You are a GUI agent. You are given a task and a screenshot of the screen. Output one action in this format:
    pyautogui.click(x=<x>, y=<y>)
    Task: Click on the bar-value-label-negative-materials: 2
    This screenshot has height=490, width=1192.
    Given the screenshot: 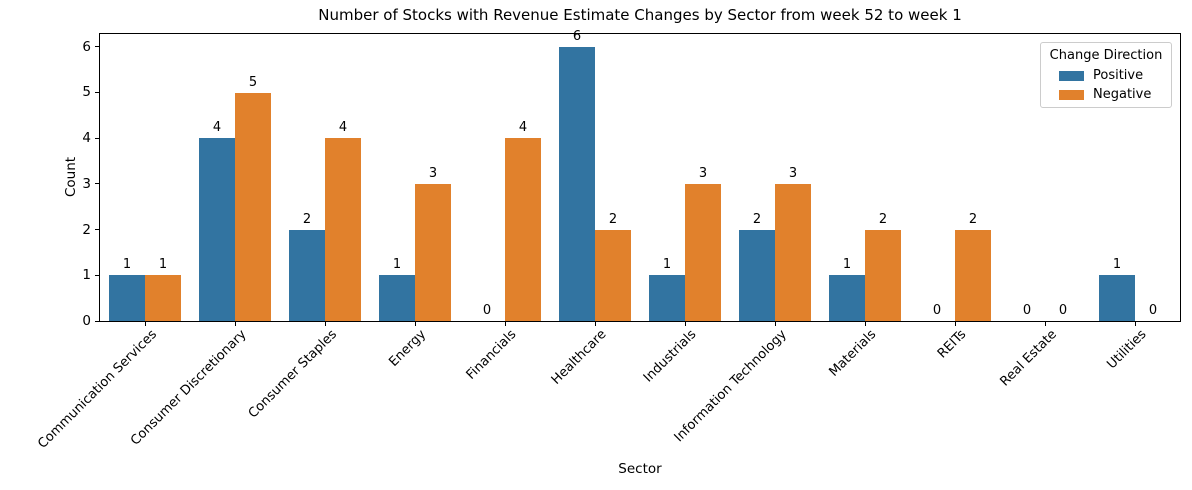 What is the action you would take?
    pyautogui.click(x=883, y=219)
    